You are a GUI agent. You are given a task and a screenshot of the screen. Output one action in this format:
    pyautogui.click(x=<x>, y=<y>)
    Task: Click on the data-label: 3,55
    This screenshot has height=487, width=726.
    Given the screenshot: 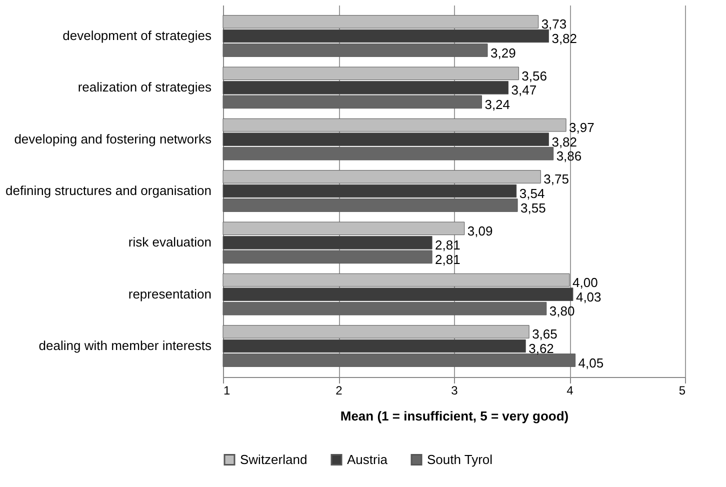 What is the action you would take?
    pyautogui.click(x=533, y=208)
    